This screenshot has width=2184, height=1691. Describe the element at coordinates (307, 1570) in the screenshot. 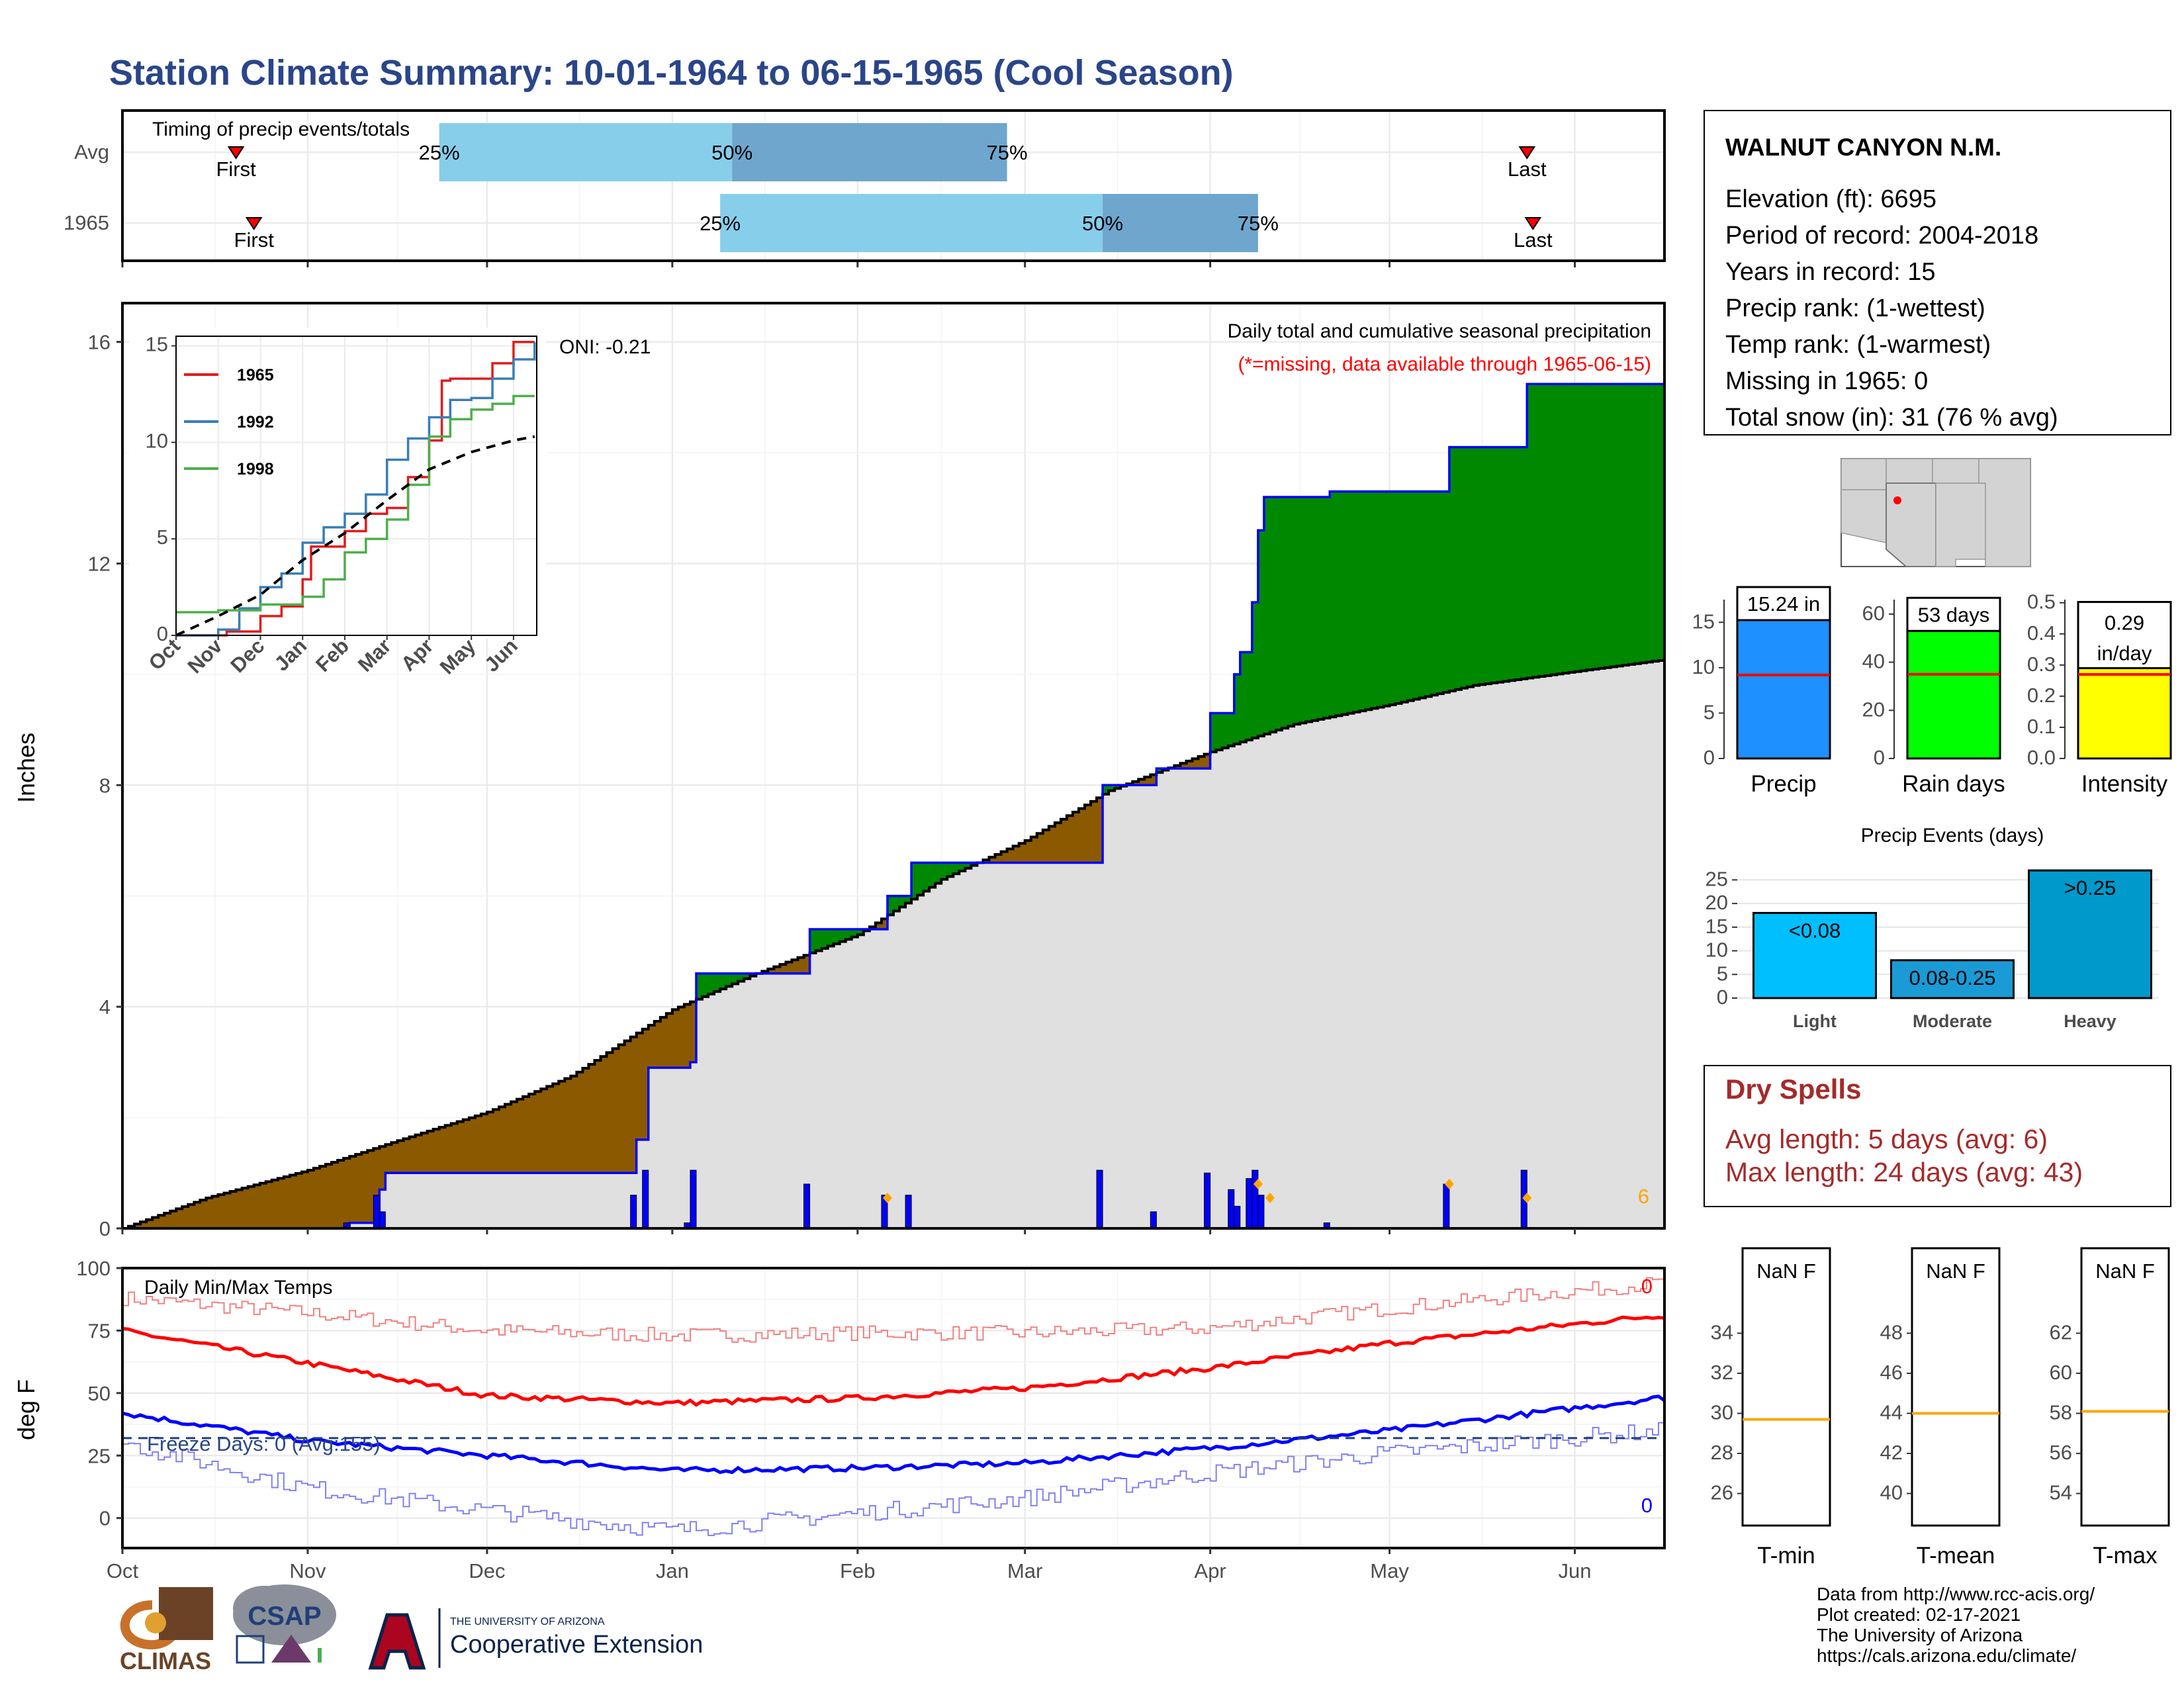

I see `month-label-Nov: Nov` at that location.